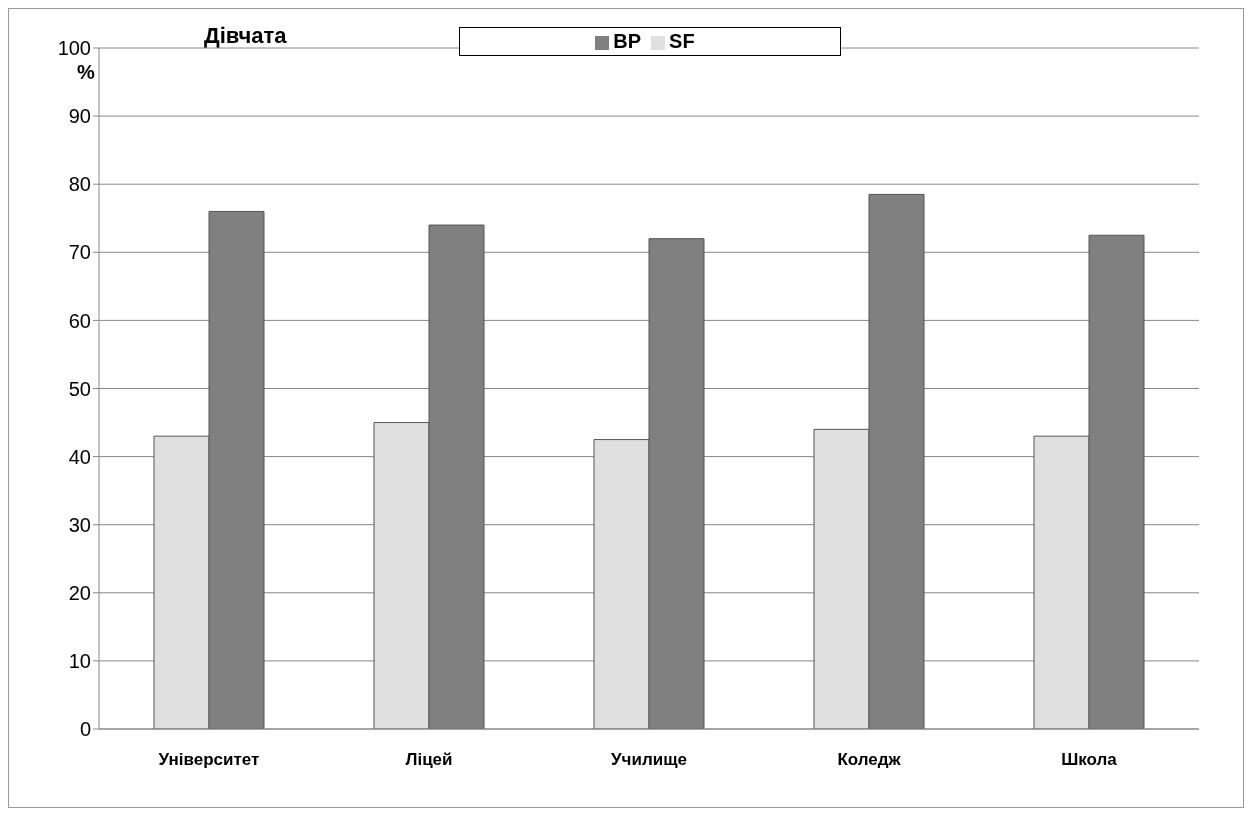 The image size is (1252, 820). What do you see at coordinates (649, 760) in the screenshot?
I see `x-tick-label: Училище` at bounding box center [649, 760].